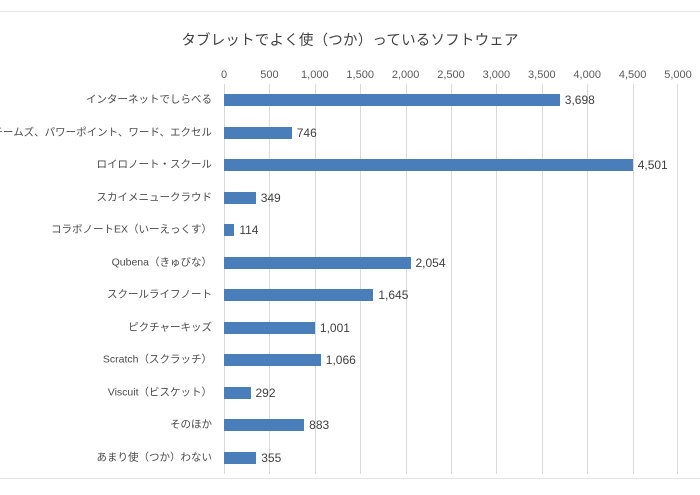 The image size is (700, 495). Describe the element at coordinates (269, 75) in the screenshot. I see `x-axis-tick: 500` at that location.